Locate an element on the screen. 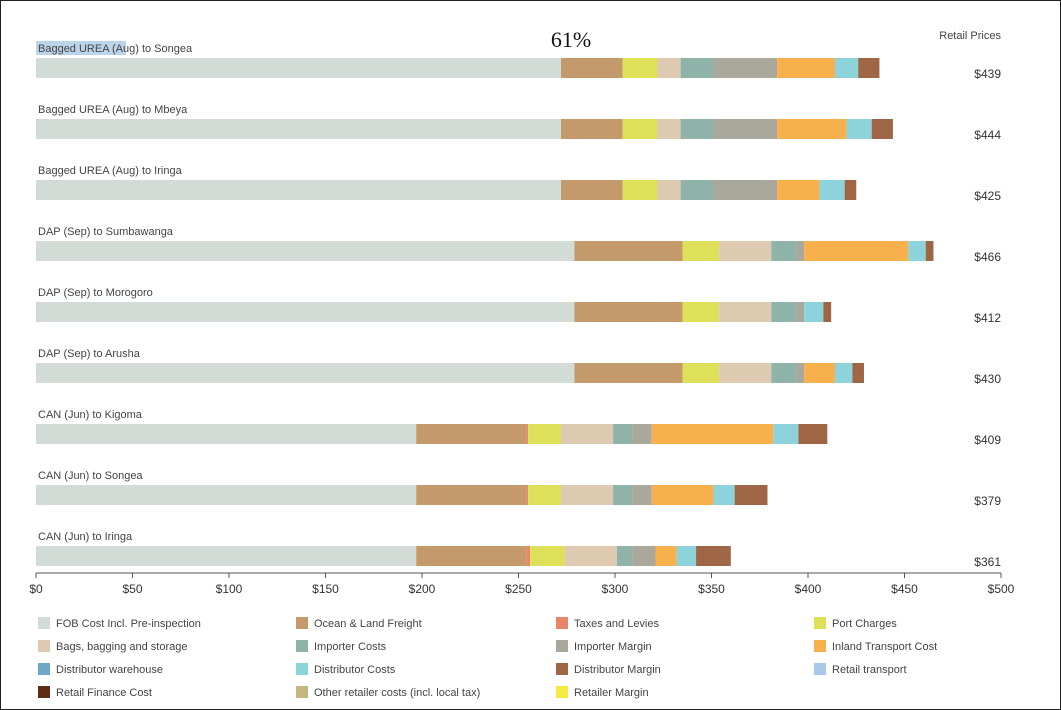  x-tick-label: $300 is located at coordinates (615, 589).